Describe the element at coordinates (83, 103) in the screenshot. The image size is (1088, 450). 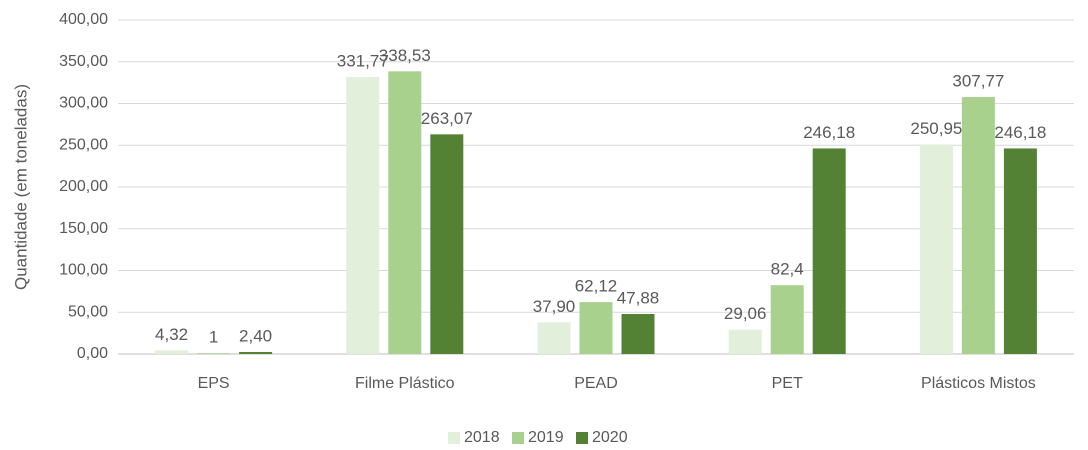
I see `y-tick-label: 300,00` at that location.